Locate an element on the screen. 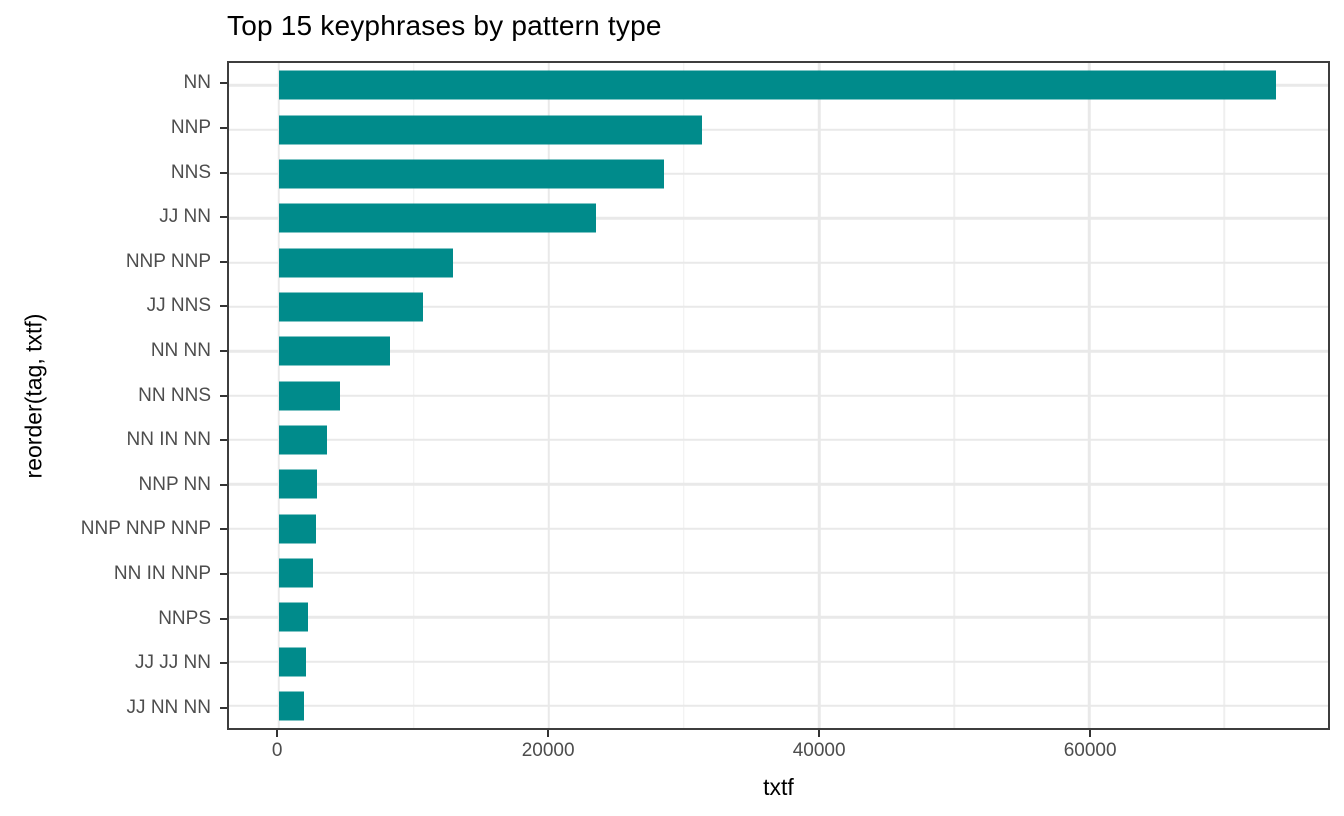 This screenshot has width=1344, height=816. bar-nn is located at coordinates (777, 85).